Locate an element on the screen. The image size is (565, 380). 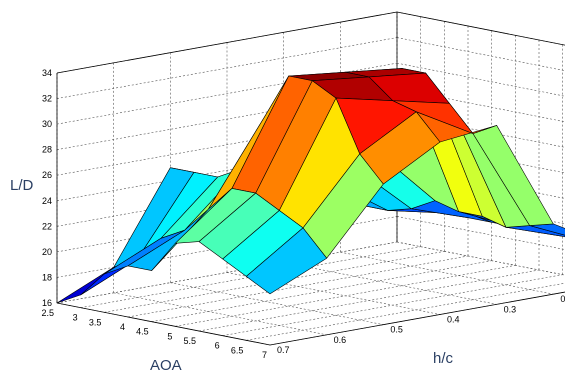
y-axis-label: h/c is located at coordinates (443, 358).